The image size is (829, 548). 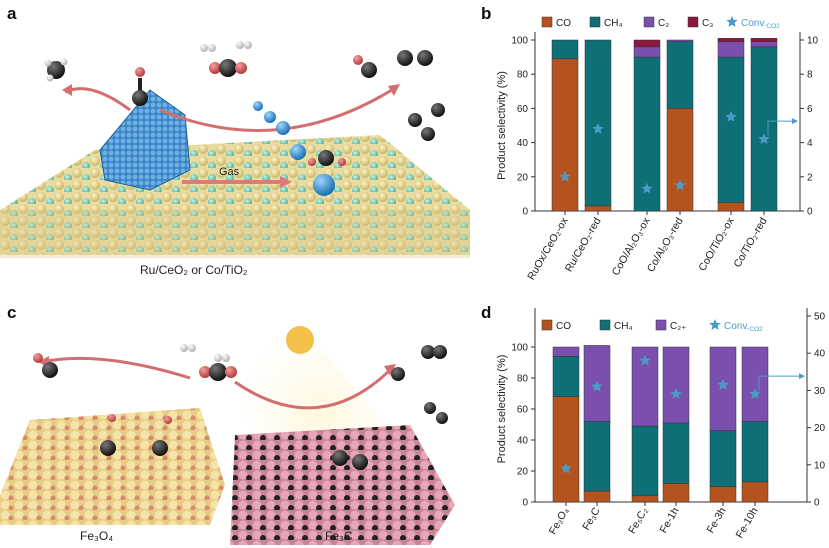 What do you see at coordinates (229, 172) in the screenshot?
I see `gas-label: Gas` at bounding box center [229, 172].